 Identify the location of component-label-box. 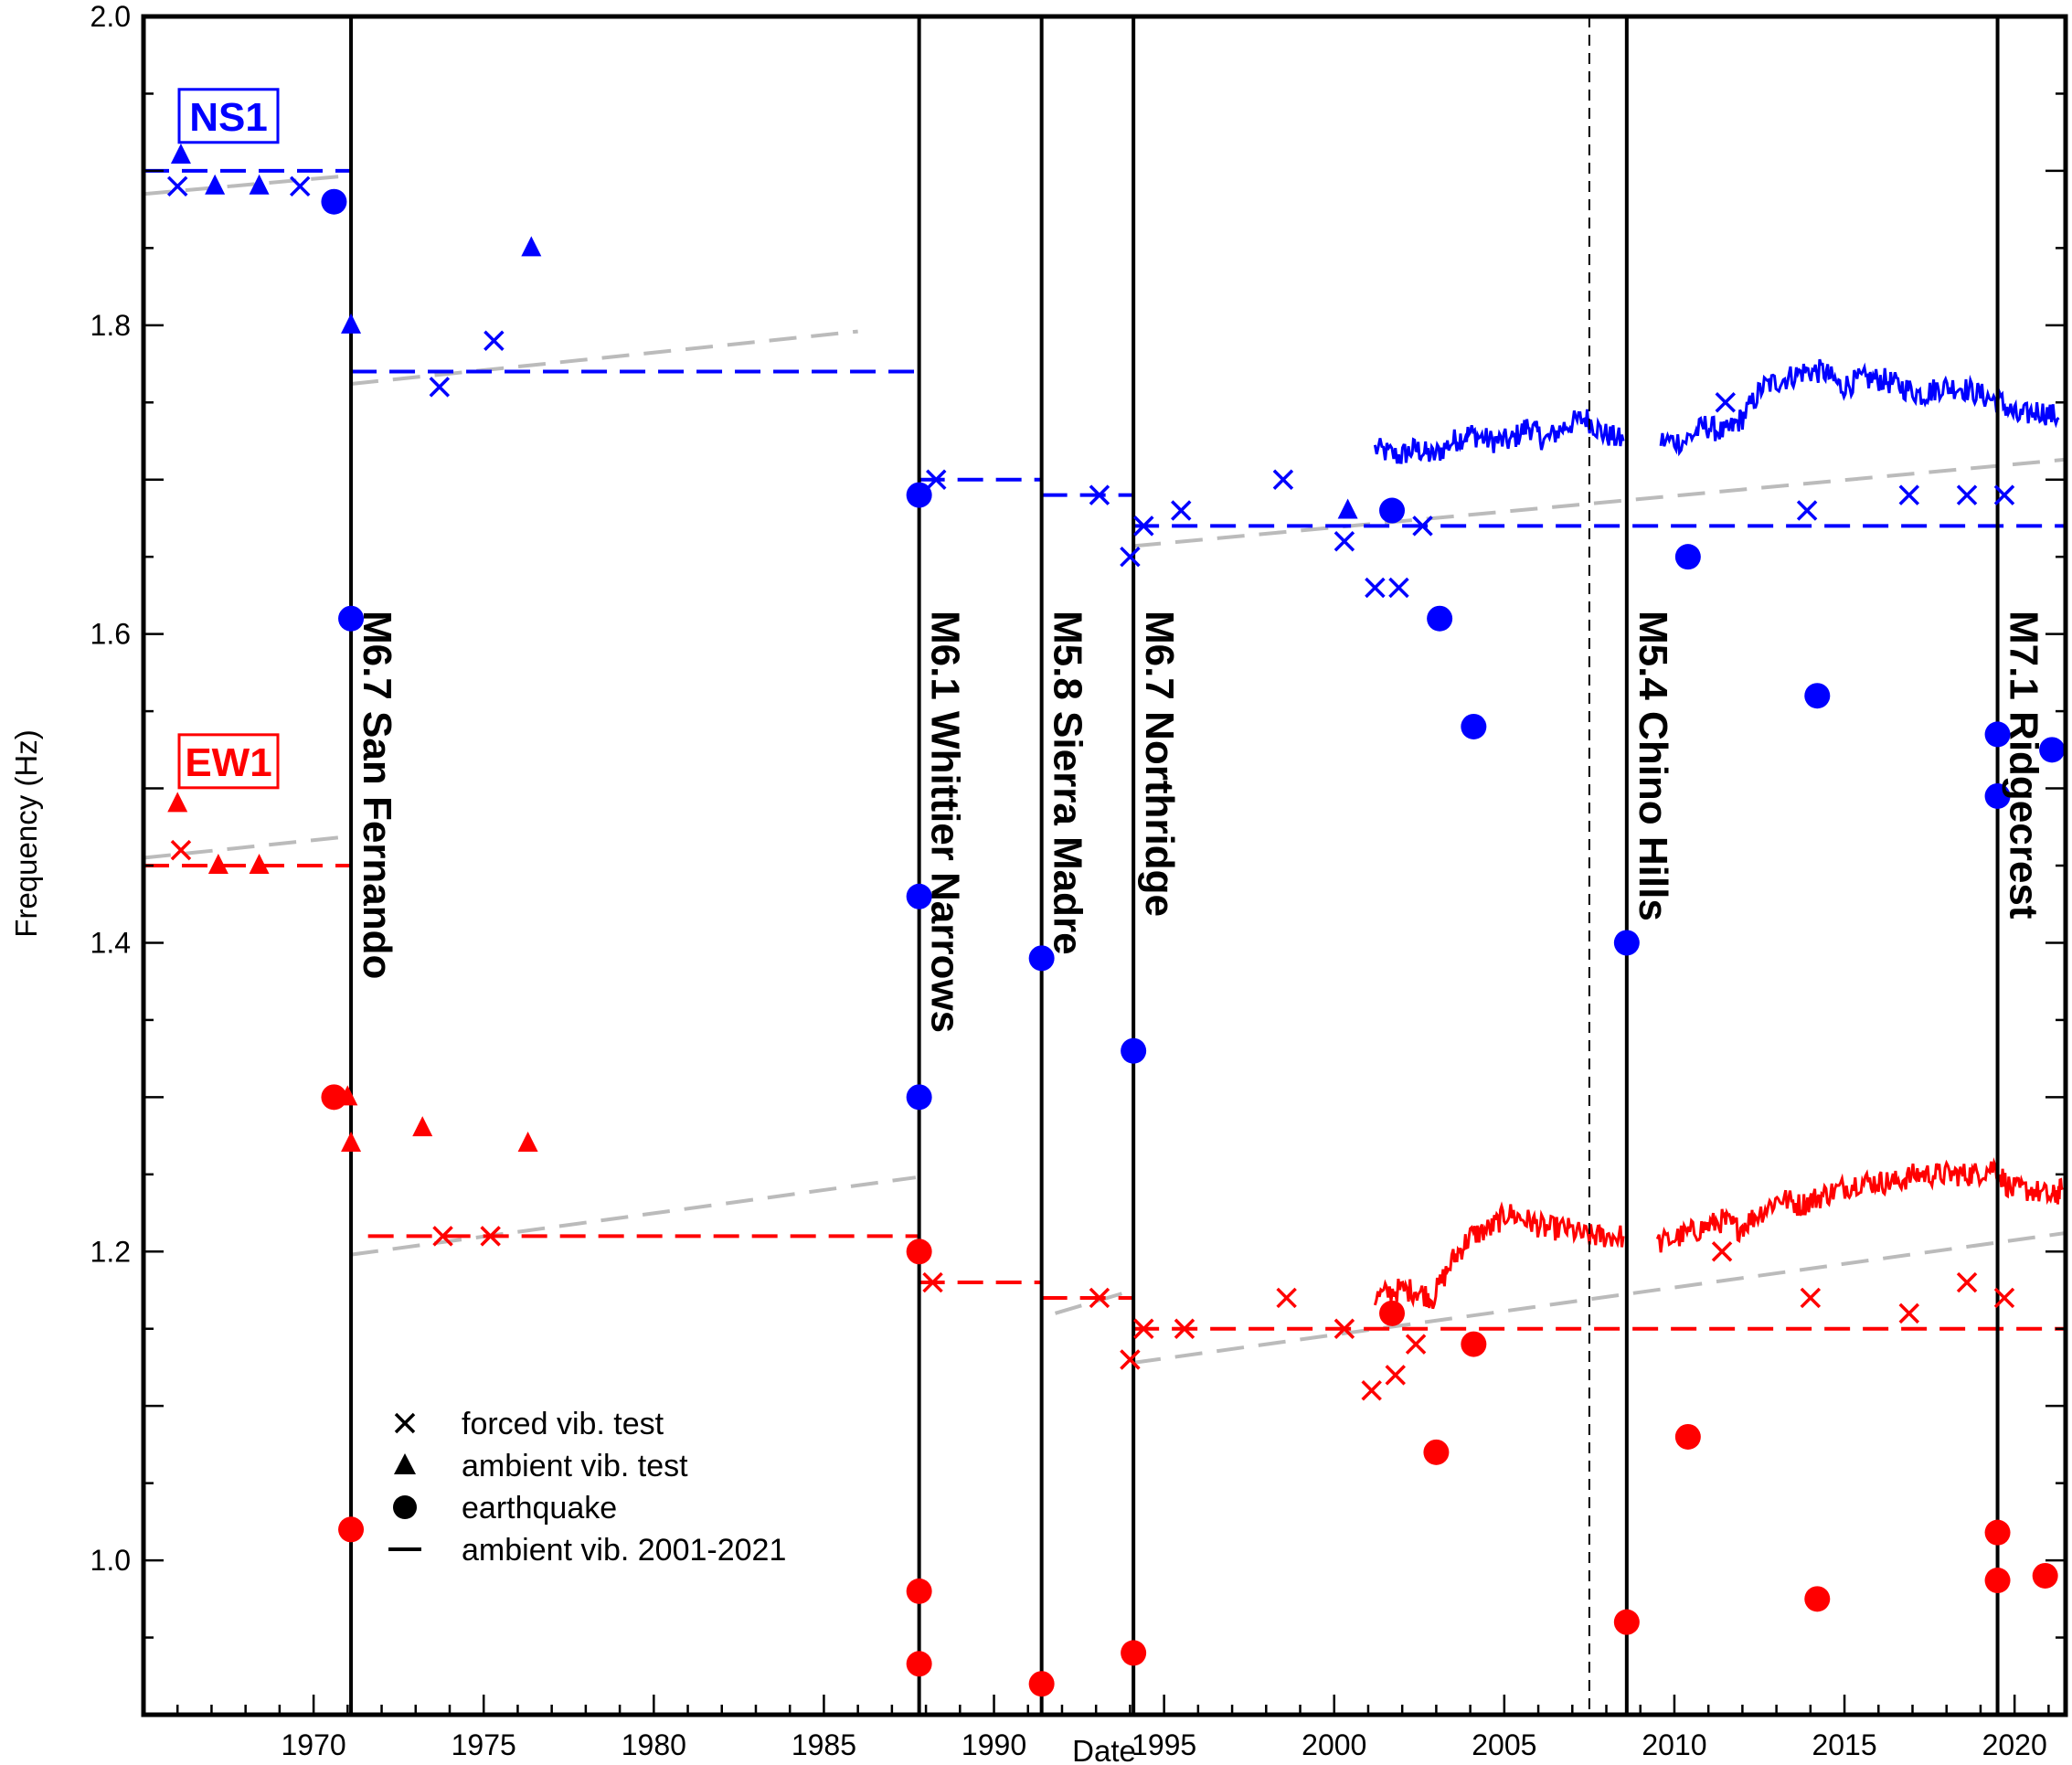
(228, 116).